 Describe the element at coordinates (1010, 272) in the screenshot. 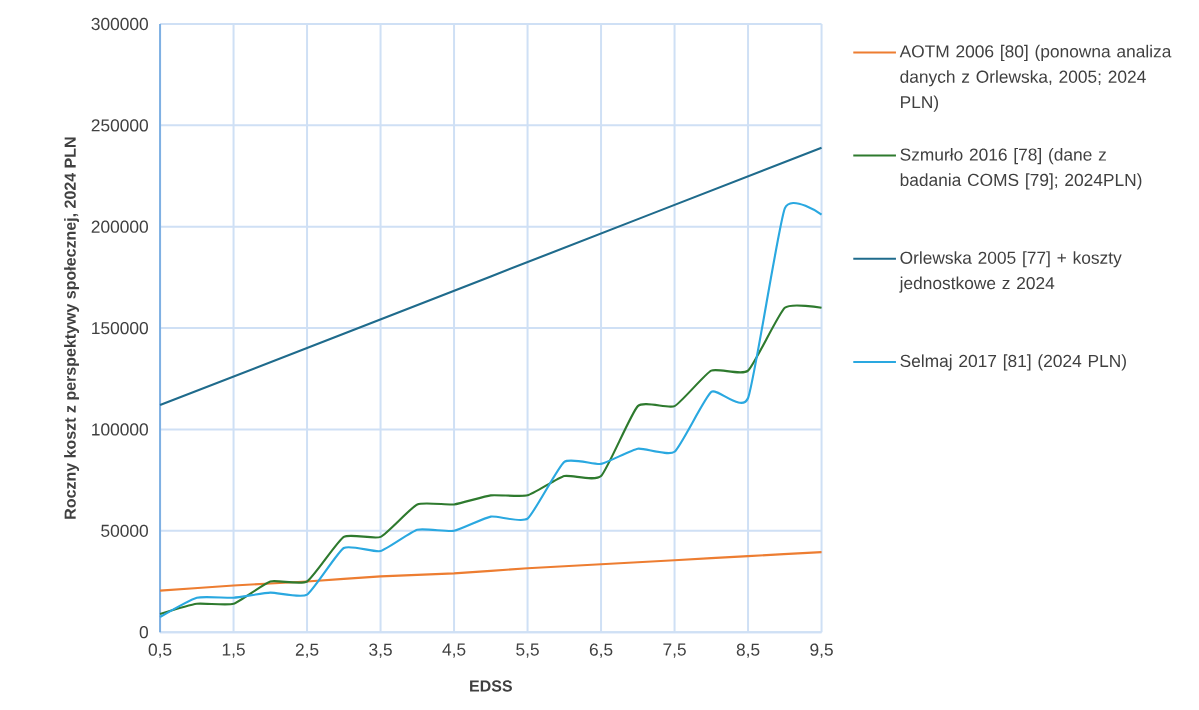

I see `legend-label: Orlewska 2005 [77] + koszty jednostkowe z 2024` at that location.